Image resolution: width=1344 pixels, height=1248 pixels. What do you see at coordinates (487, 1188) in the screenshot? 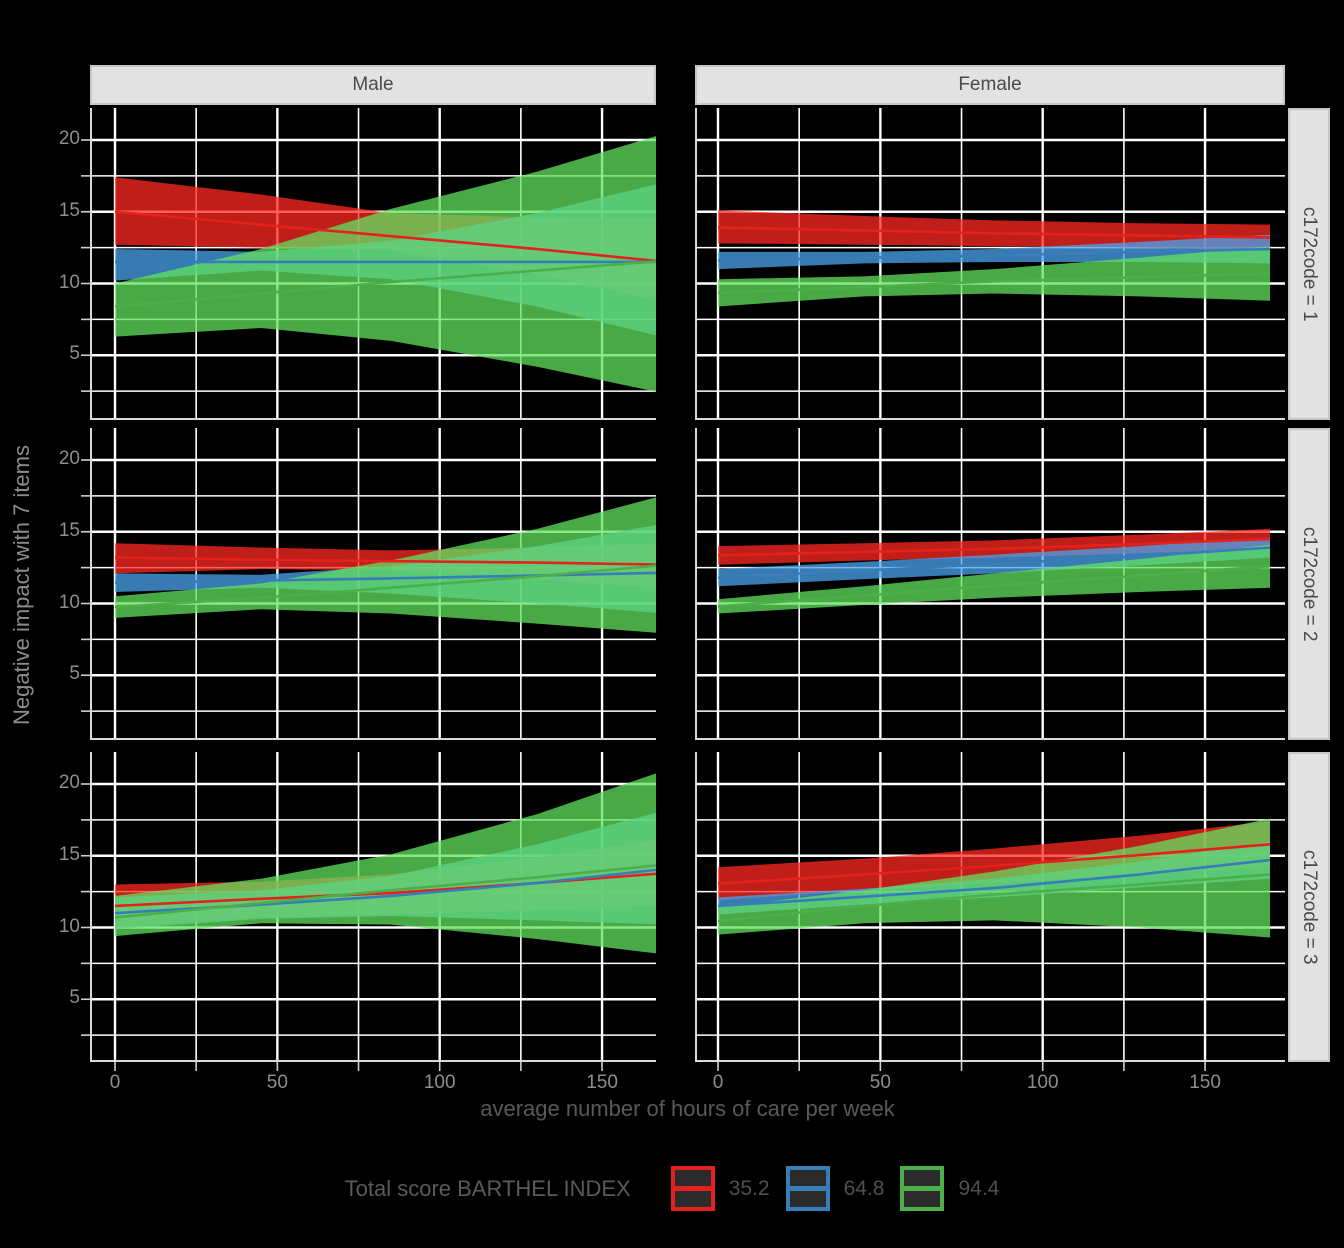
I see `legend-title: Total score BARTHEL INDEX` at bounding box center [487, 1188].